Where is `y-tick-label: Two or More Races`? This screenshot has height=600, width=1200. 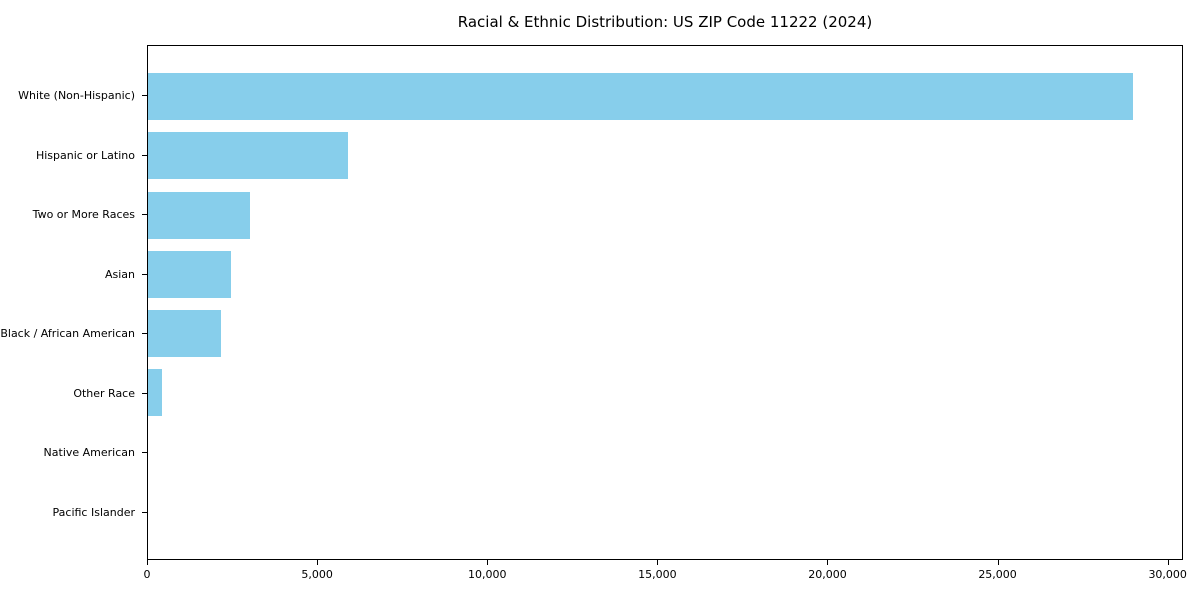
y-tick-label: Two or More Races is located at coordinates (83, 215).